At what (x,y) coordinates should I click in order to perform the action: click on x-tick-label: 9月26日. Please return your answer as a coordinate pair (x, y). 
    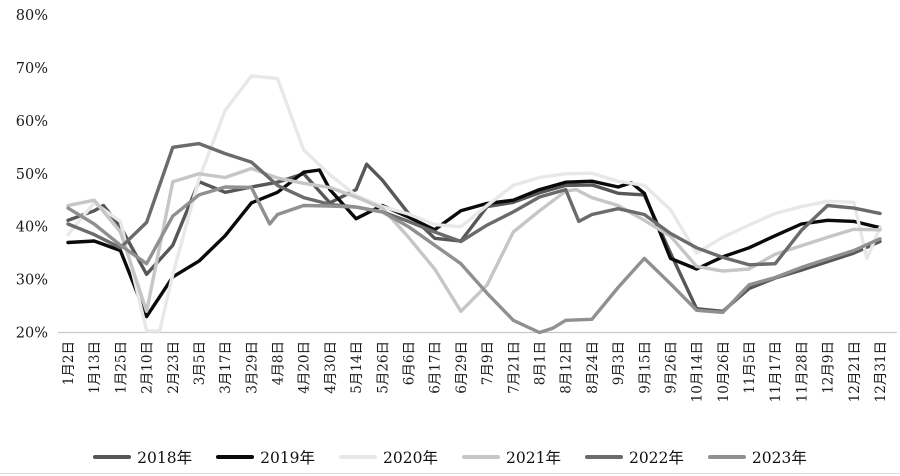
    Looking at the image, I should click on (671, 367).